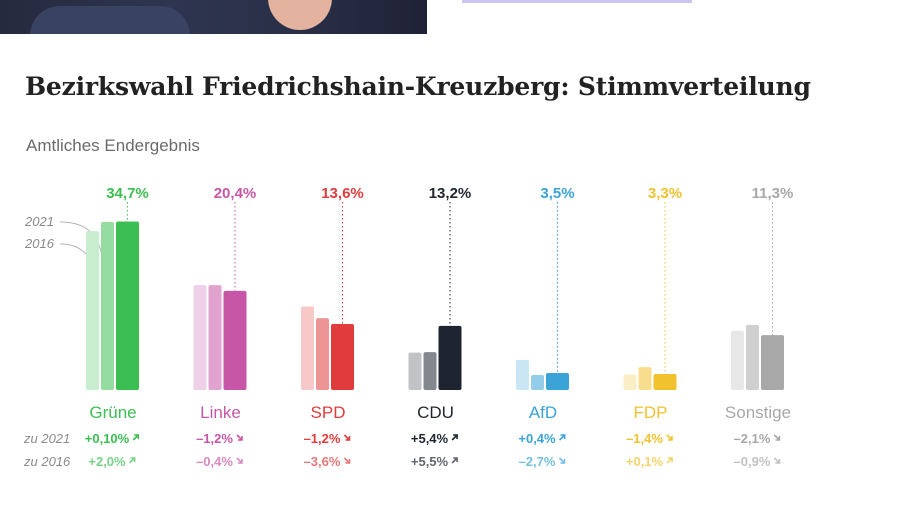 Image resolution: width=924 pixels, height=520 pixels. What do you see at coordinates (415, 371) in the screenshot?
I see `bar-2016-cdu` at bounding box center [415, 371].